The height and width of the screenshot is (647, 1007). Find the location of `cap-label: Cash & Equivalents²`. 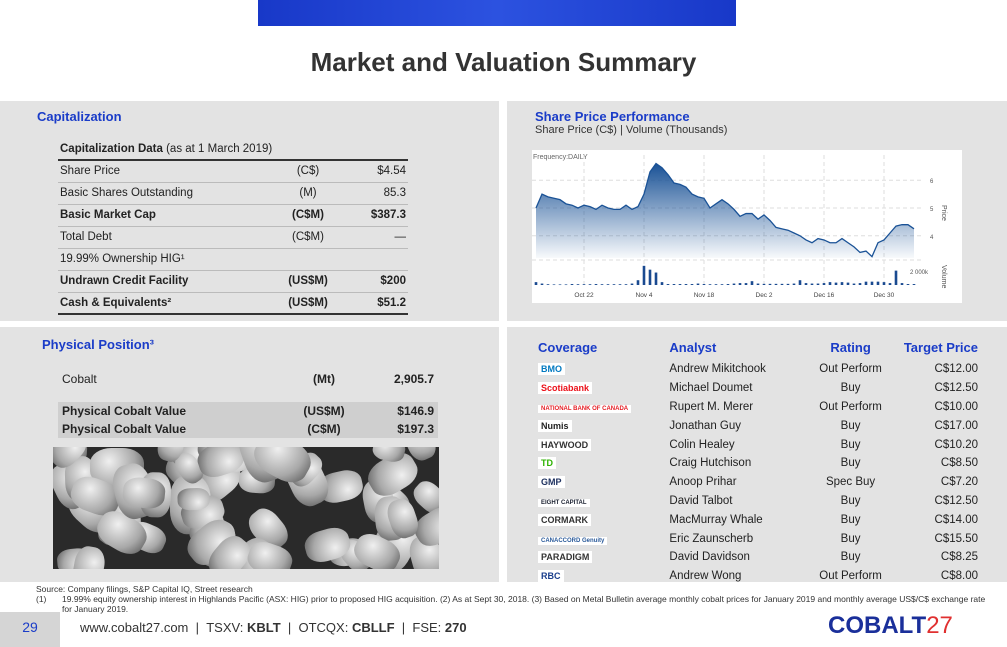

cap-label: Cash & Equivalents² is located at coordinates (168, 303).